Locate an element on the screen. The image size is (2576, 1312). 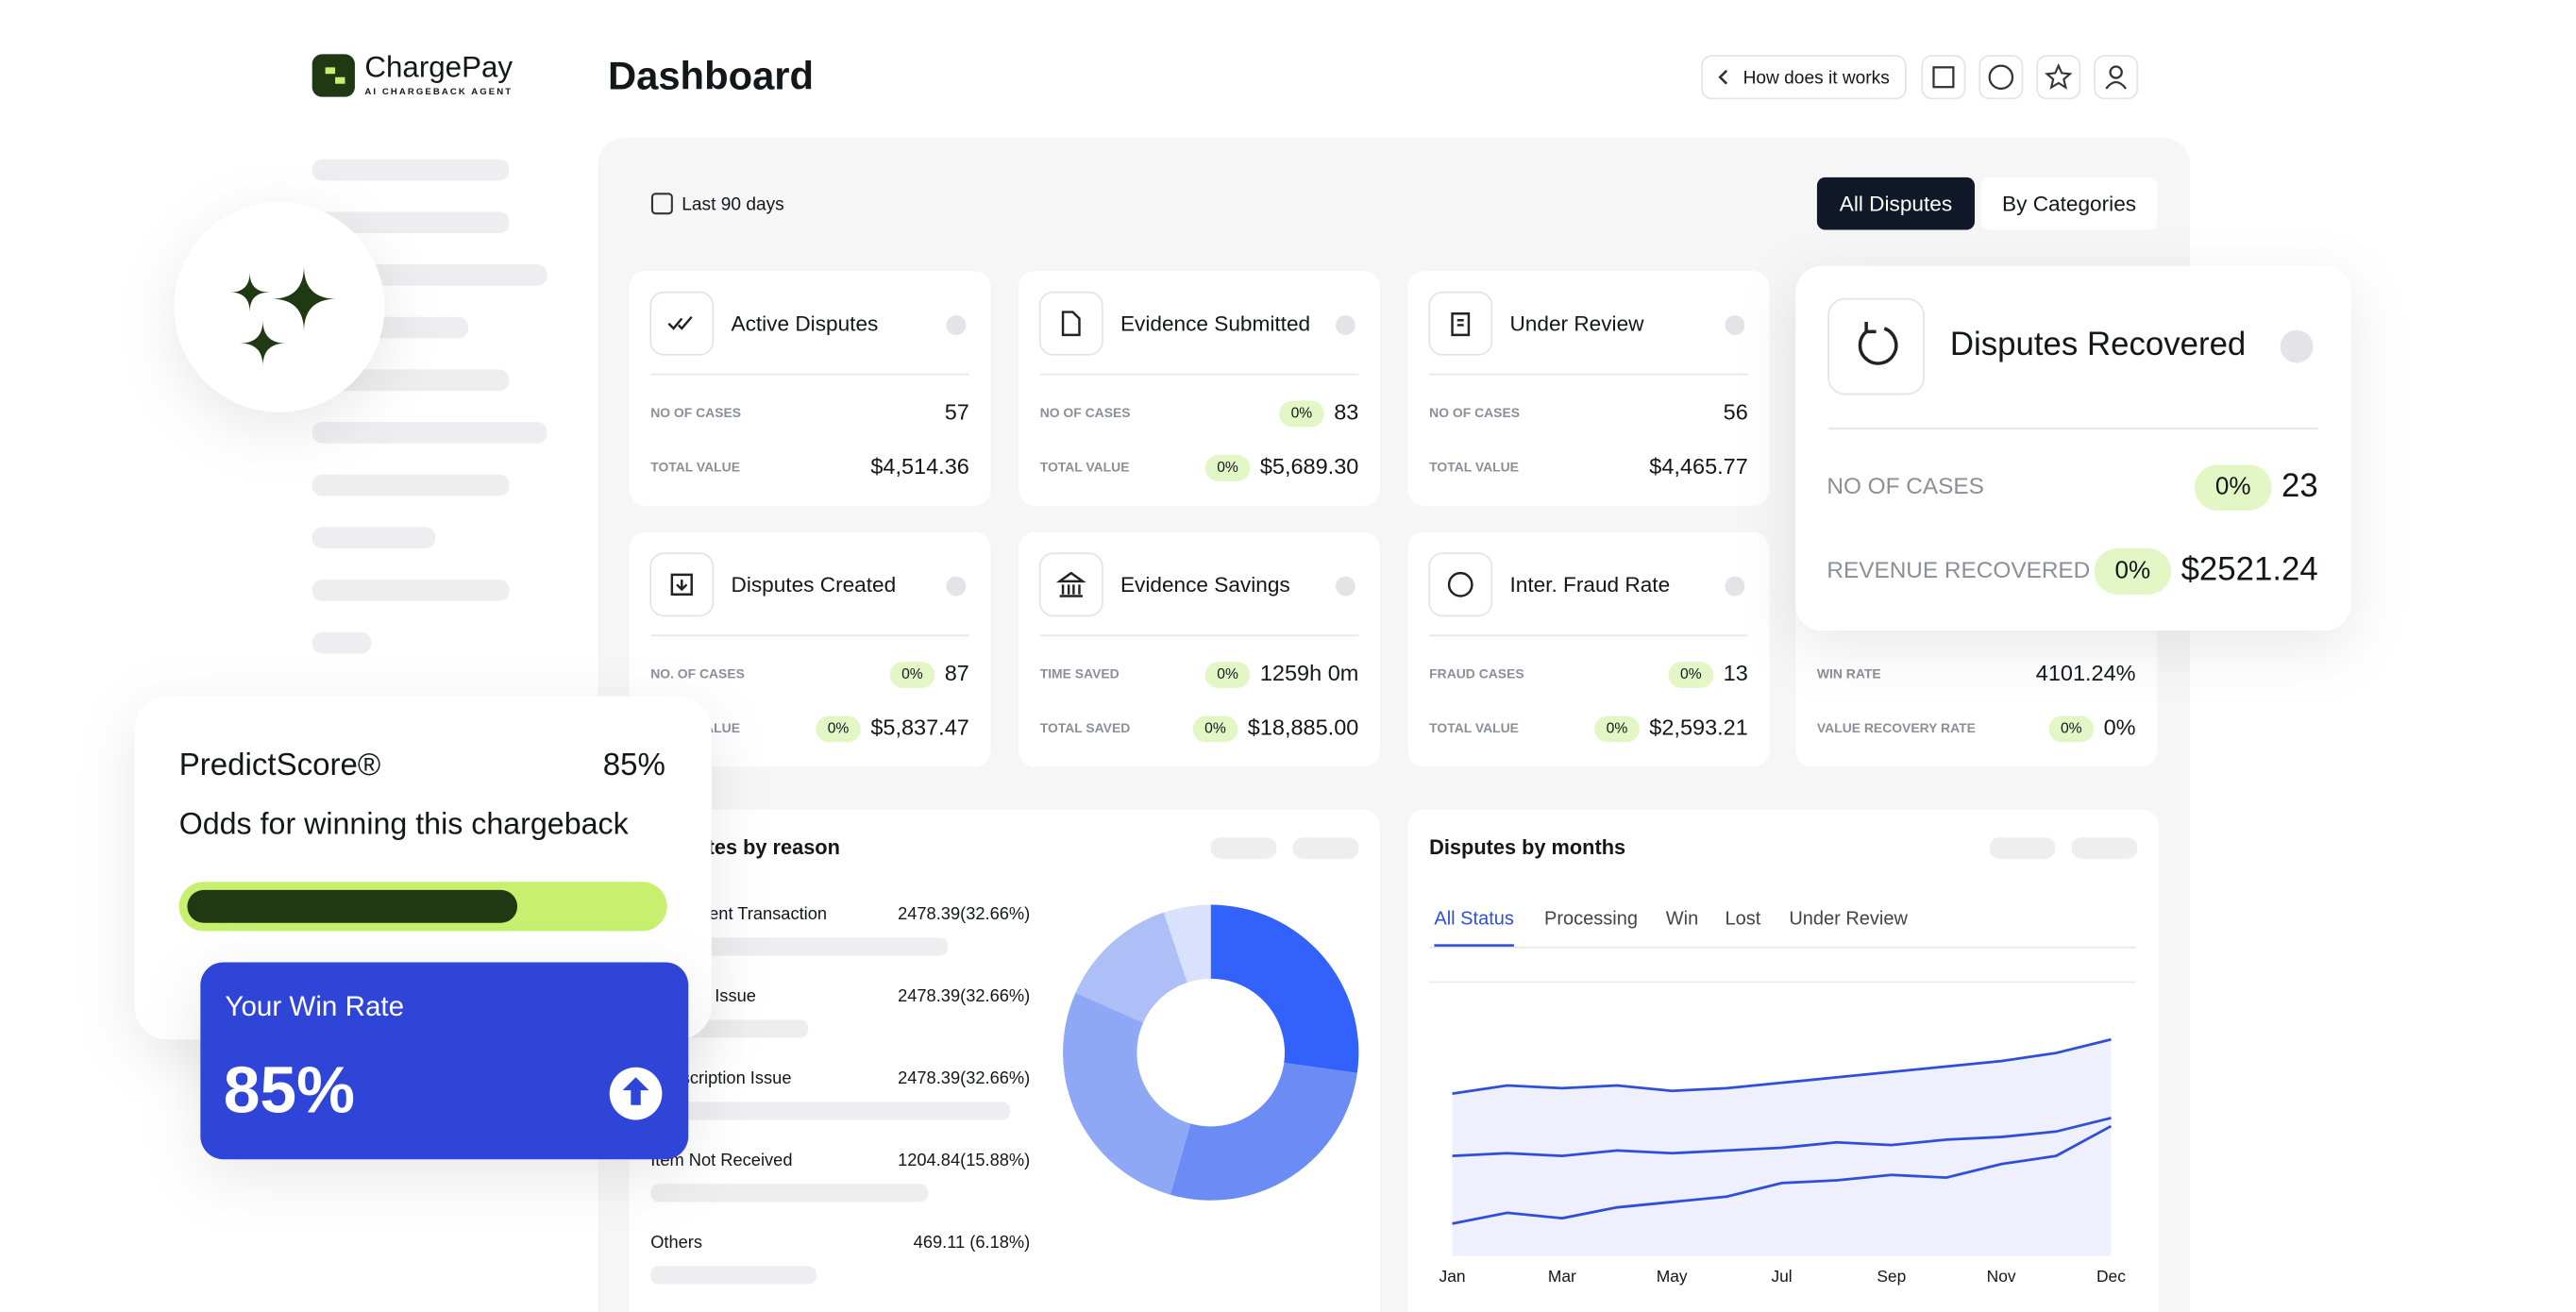
help-button-label: How does it works is located at coordinates (1816, 79).